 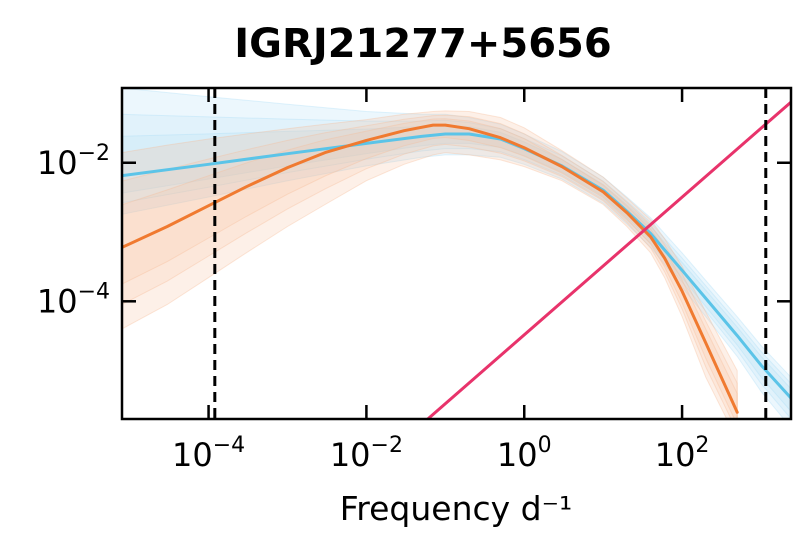 I want to click on x-axis-label-text: Frequency d⁻¹, so click(x=456, y=508).